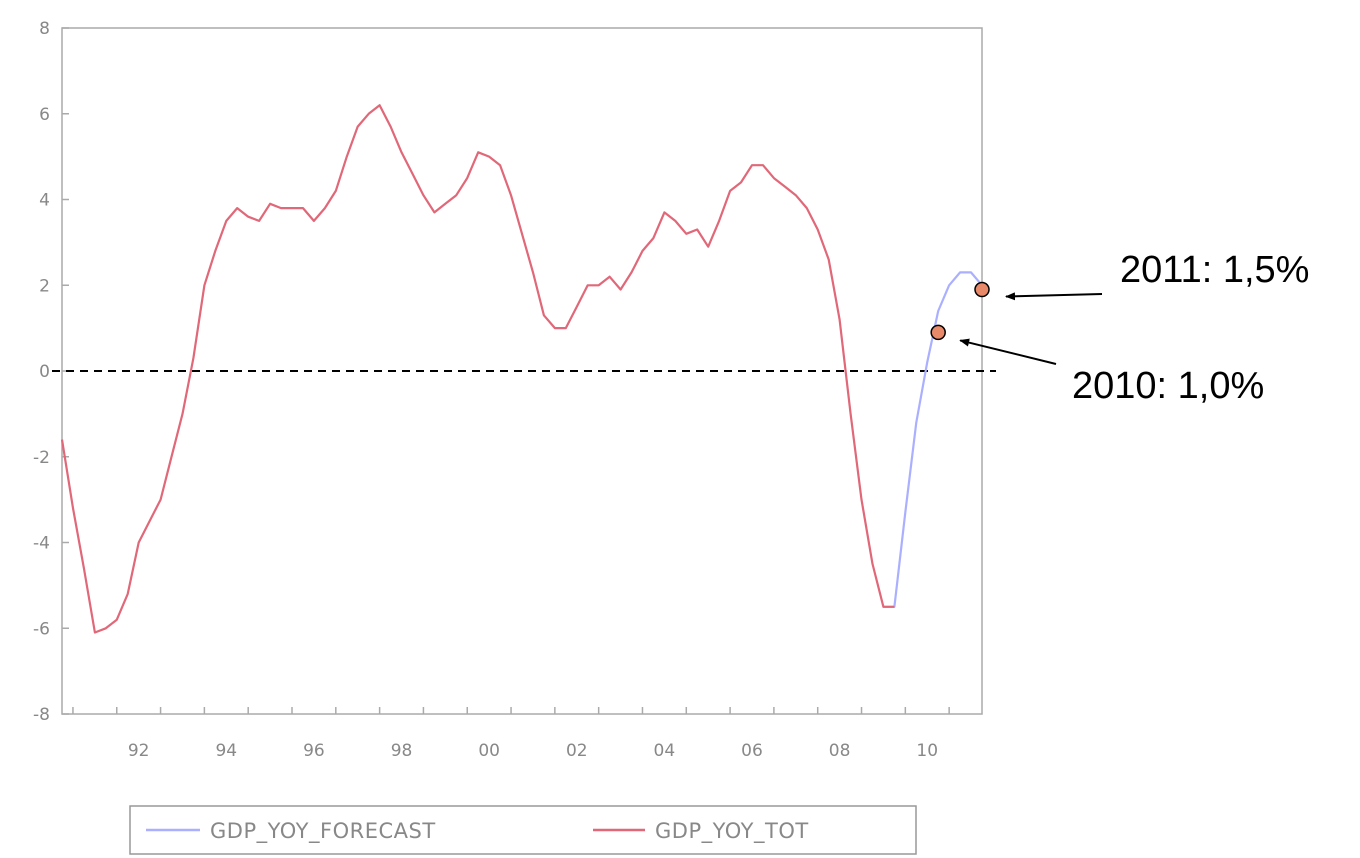 The height and width of the screenshot is (858, 1360). What do you see at coordinates (41, 715) in the screenshot?
I see `y-tick-label: -8` at bounding box center [41, 715].